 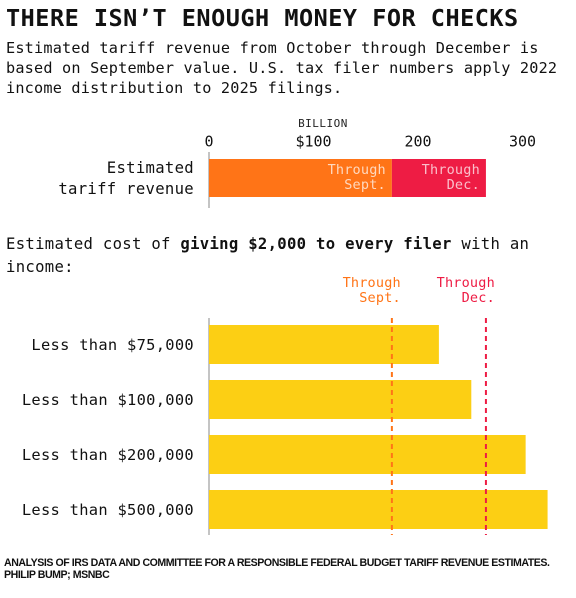 I want to click on reference-label: Through Dec., so click(x=465, y=290).